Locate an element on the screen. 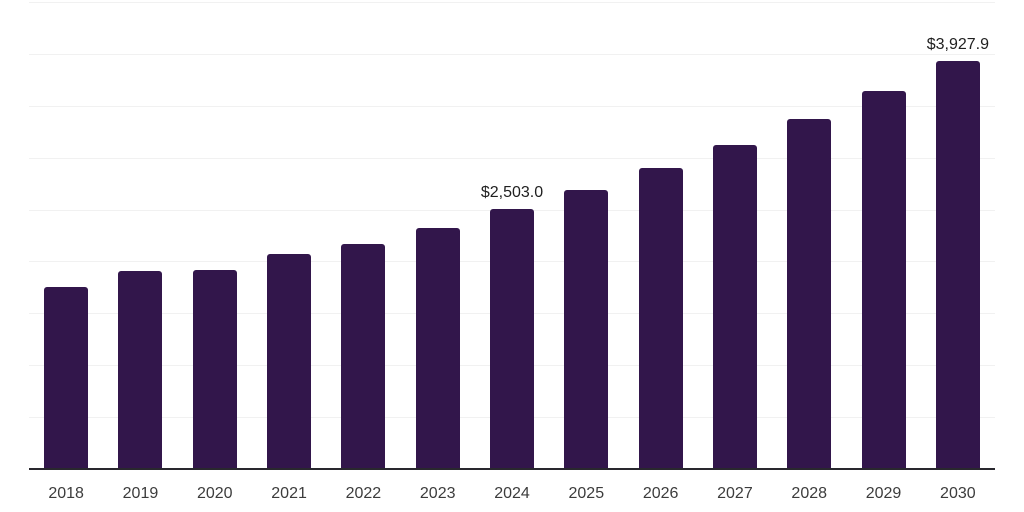 The width and height of the screenshot is (1024, 512). x-tick-2020: 2020 is located at coordinates (214, 493).